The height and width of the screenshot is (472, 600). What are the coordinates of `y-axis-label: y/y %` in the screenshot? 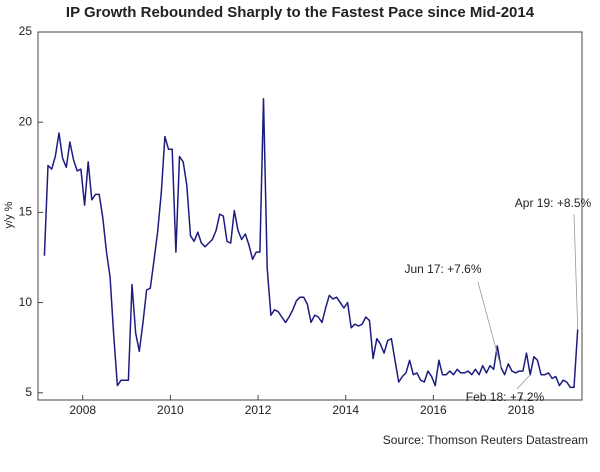 It's located at (9, 214).